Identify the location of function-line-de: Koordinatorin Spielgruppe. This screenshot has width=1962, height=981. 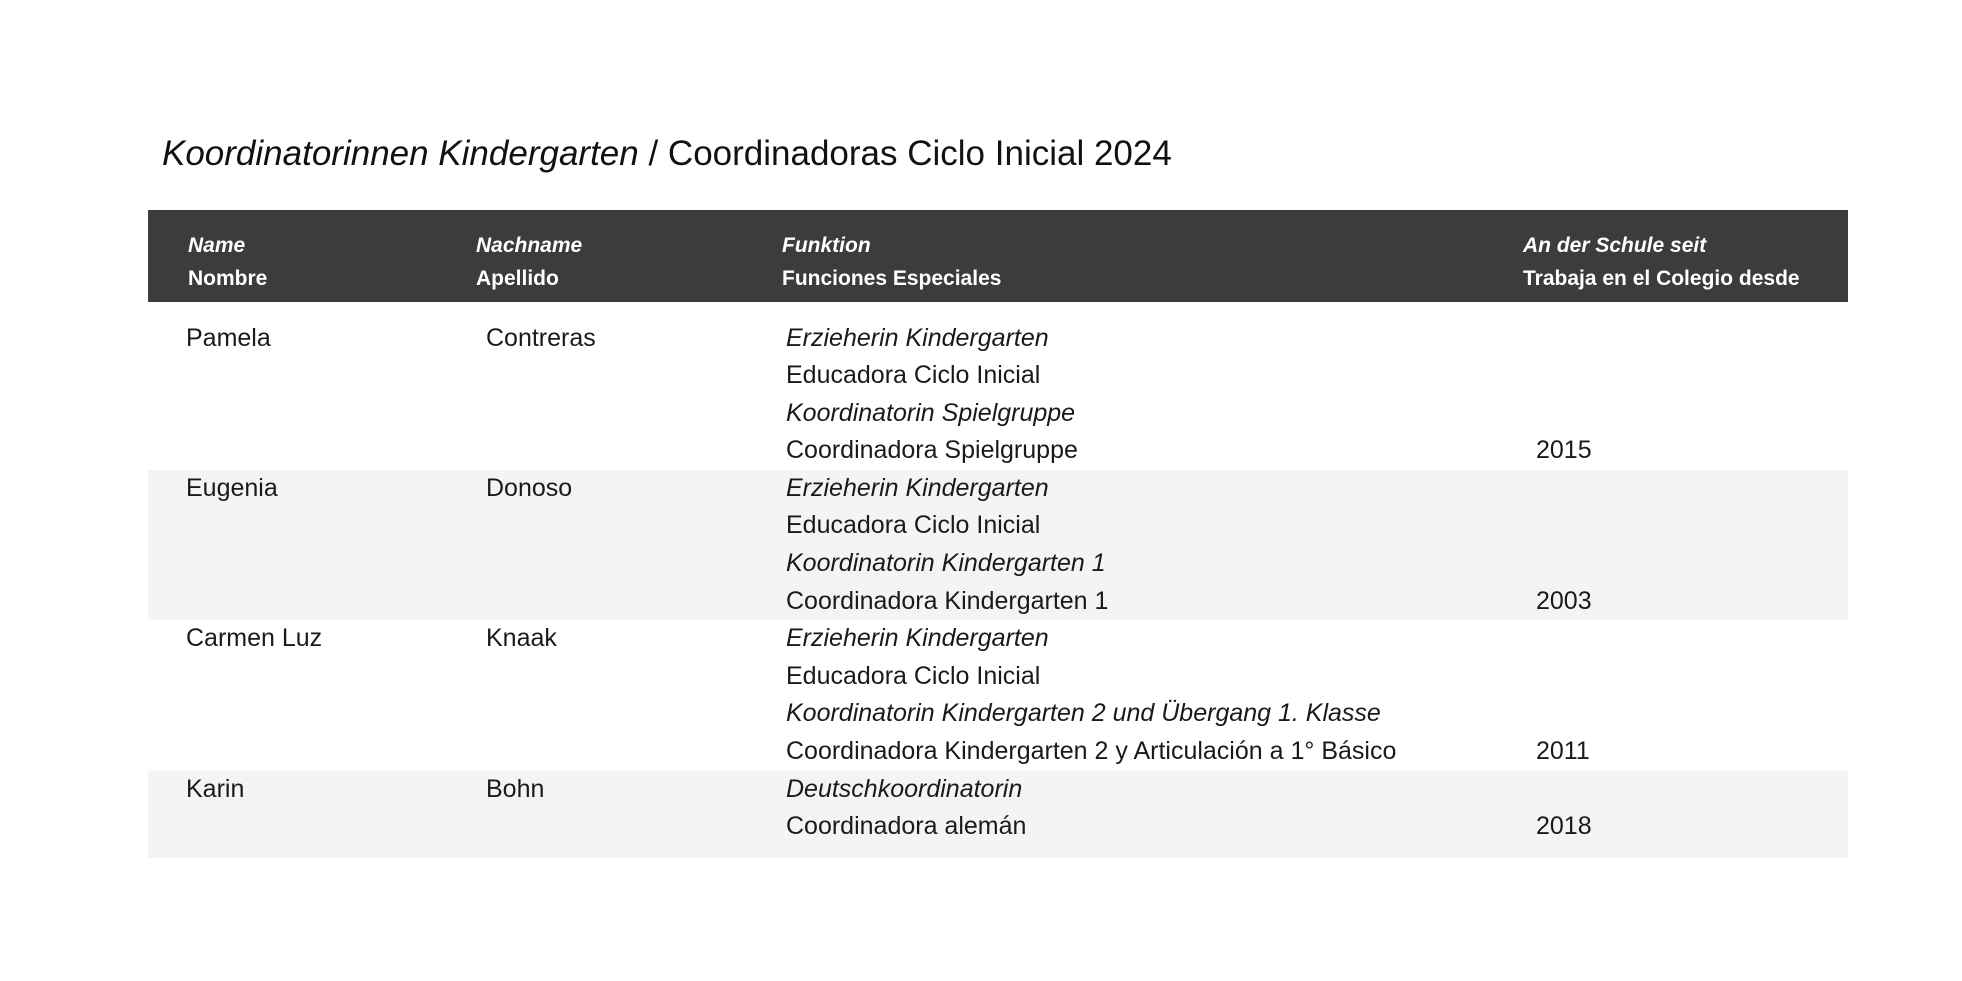
(931, 412).